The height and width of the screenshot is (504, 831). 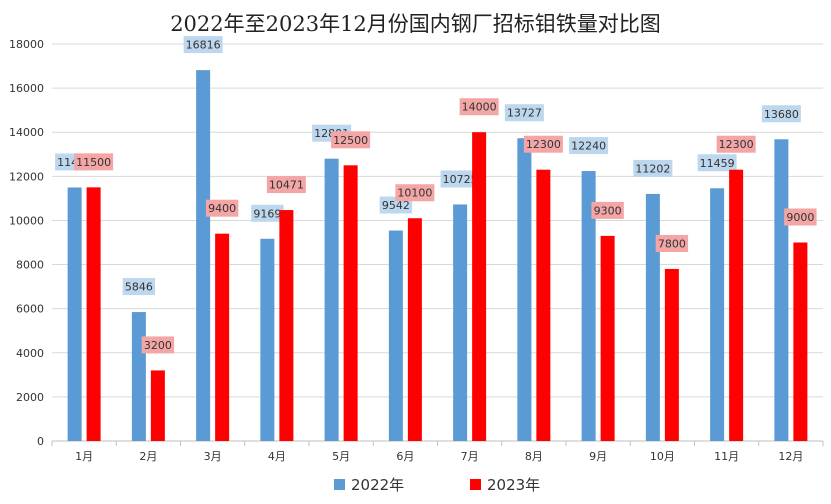 What do you see at coordinates (148, 456) in the screenshot?
I see `x-tick-label: 2月` at bounding box center [148, 456].